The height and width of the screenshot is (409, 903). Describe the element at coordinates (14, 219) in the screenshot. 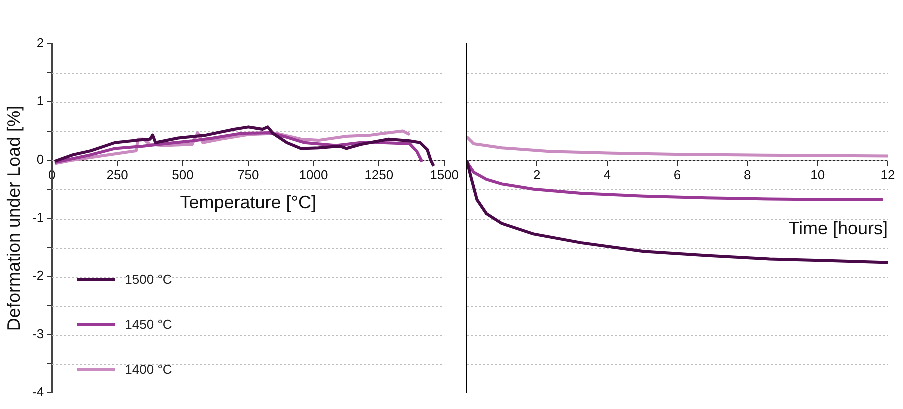

I see `y-axis-title: Deformation under Load [%]` at that location.